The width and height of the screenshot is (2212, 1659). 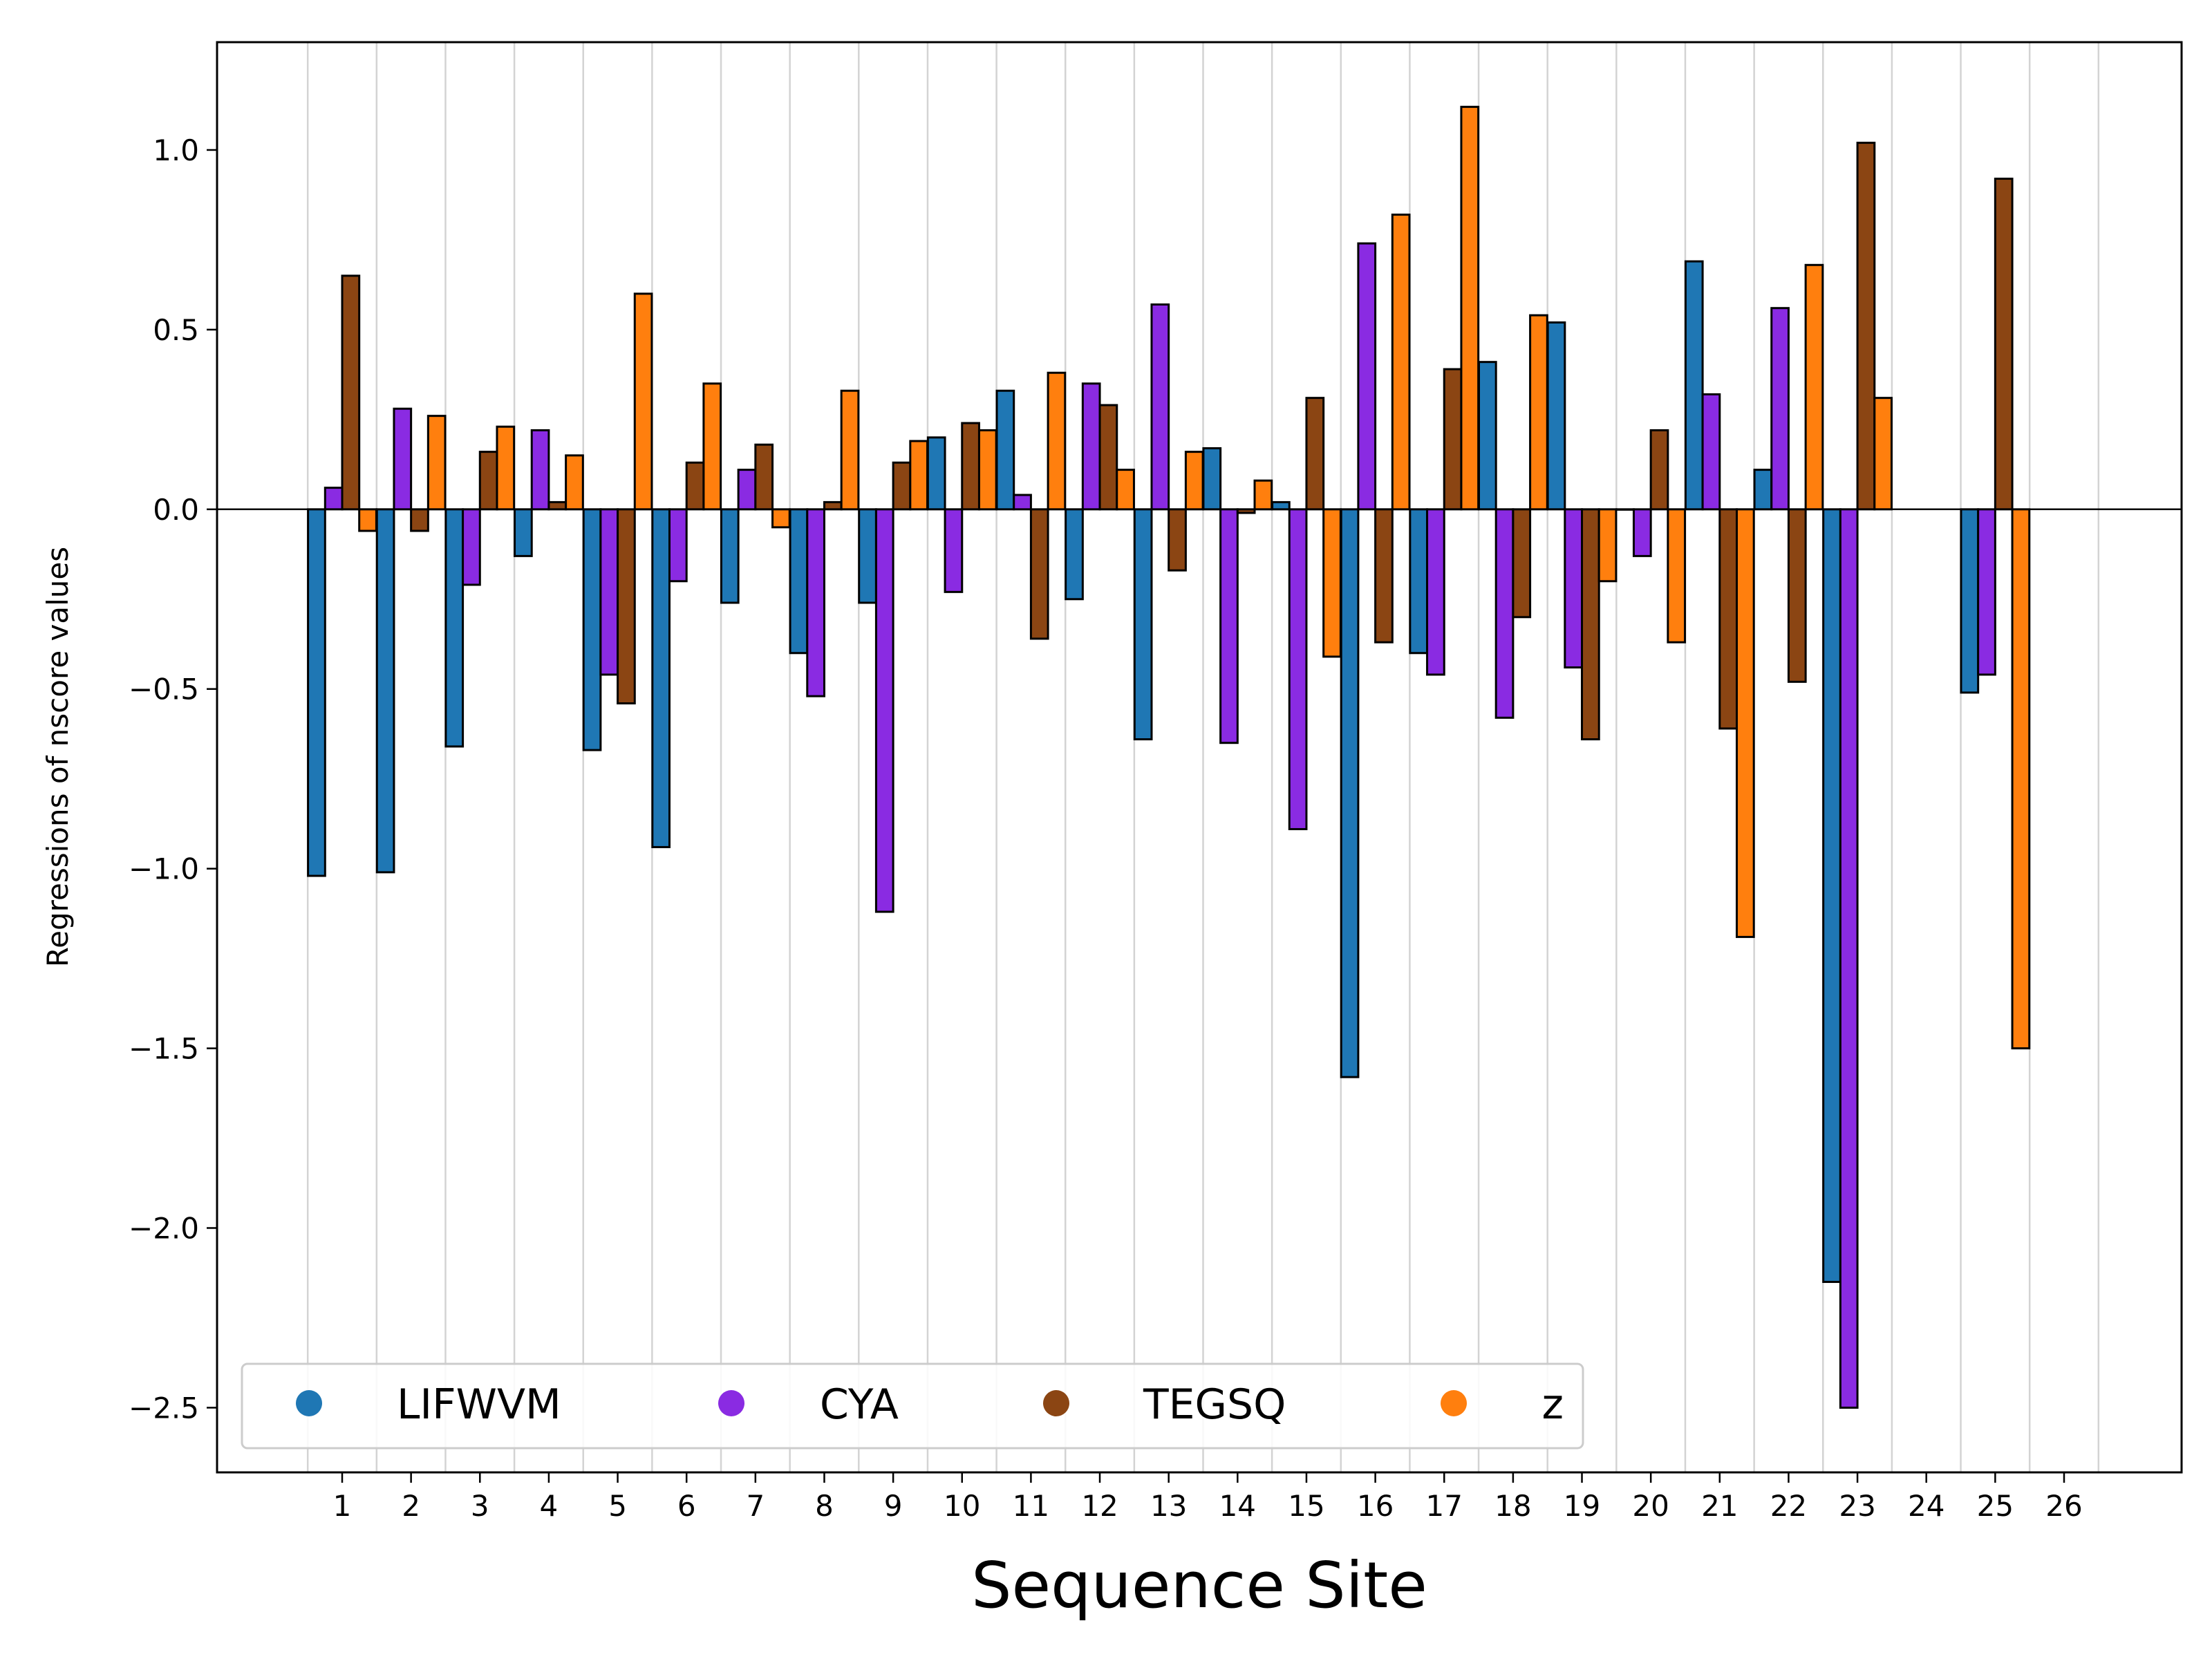 What do you see at coordinates (1099, 1506) in the screenshot?
I see `x-tick-label: 12` at bounding box center [1099, 1506].